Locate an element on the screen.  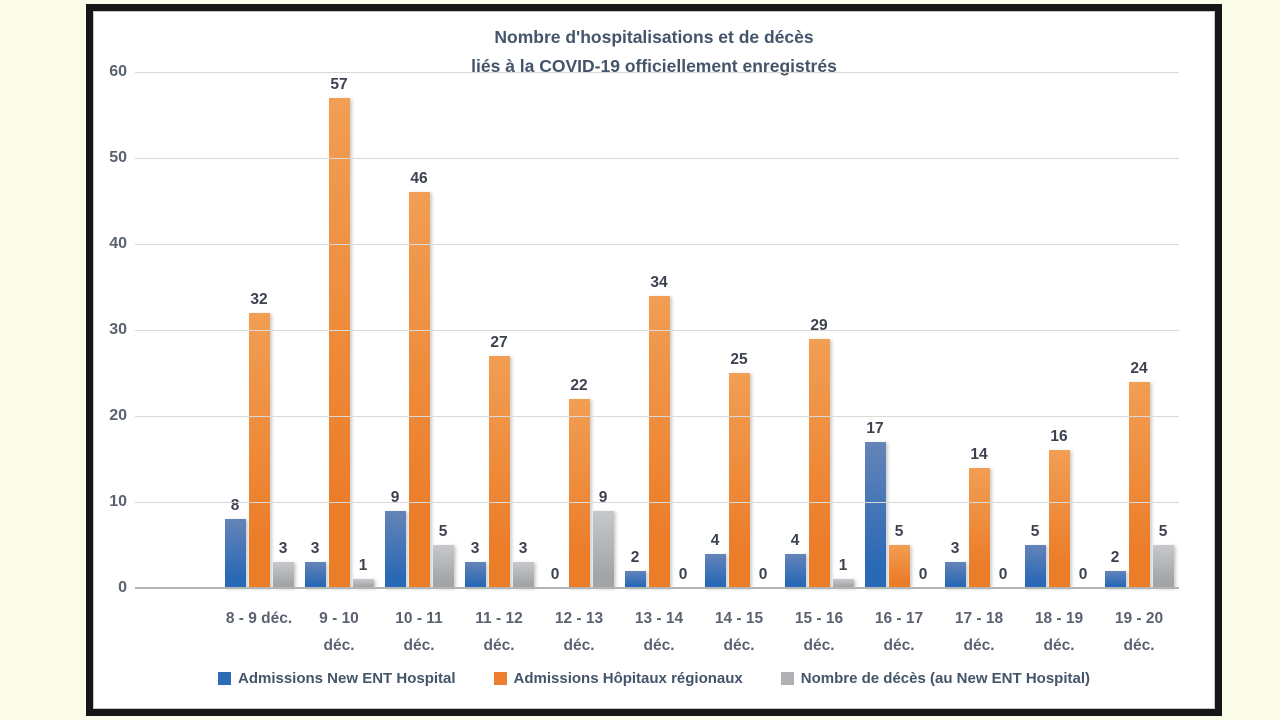
y-tick-label: 50 is located at coordinates (118, 157).